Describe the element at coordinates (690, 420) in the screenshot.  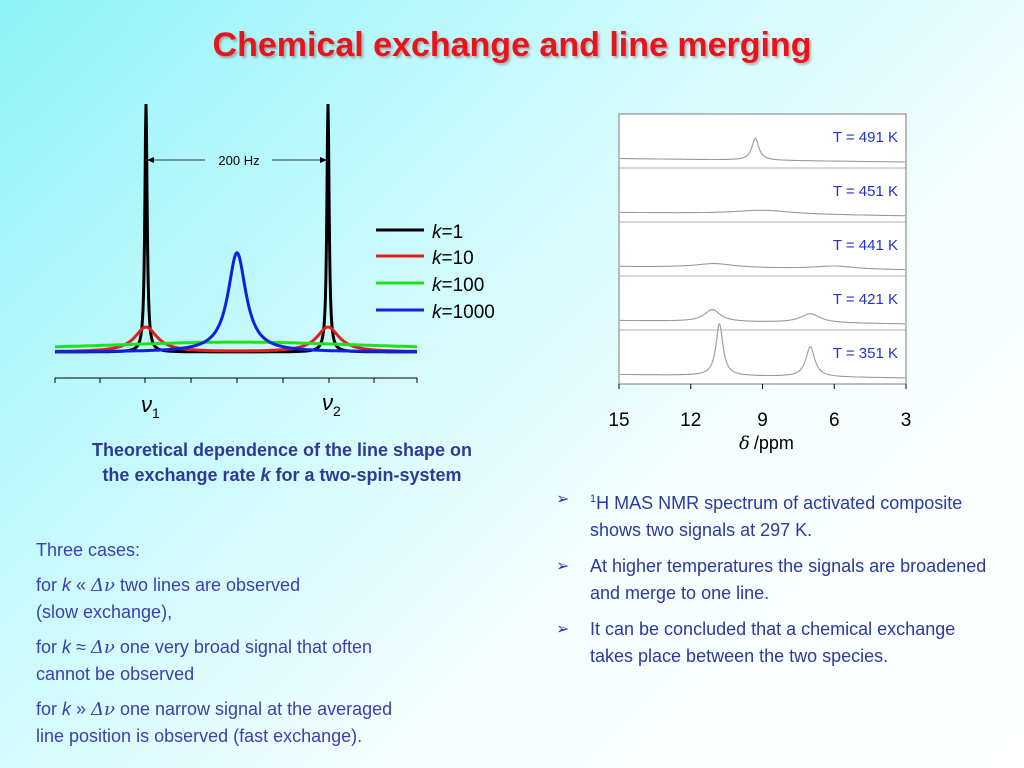
I see `x-tick-label: 12` at that location.